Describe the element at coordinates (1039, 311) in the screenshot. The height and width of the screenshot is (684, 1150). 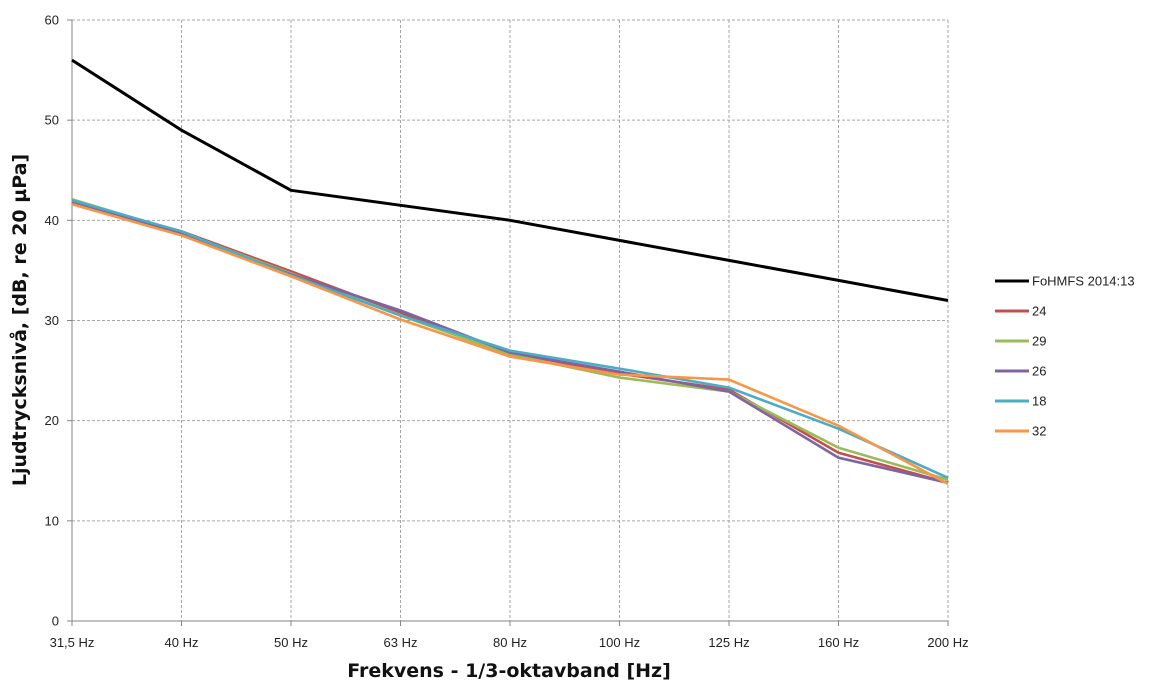
I see `legend-label: 24` at that location.